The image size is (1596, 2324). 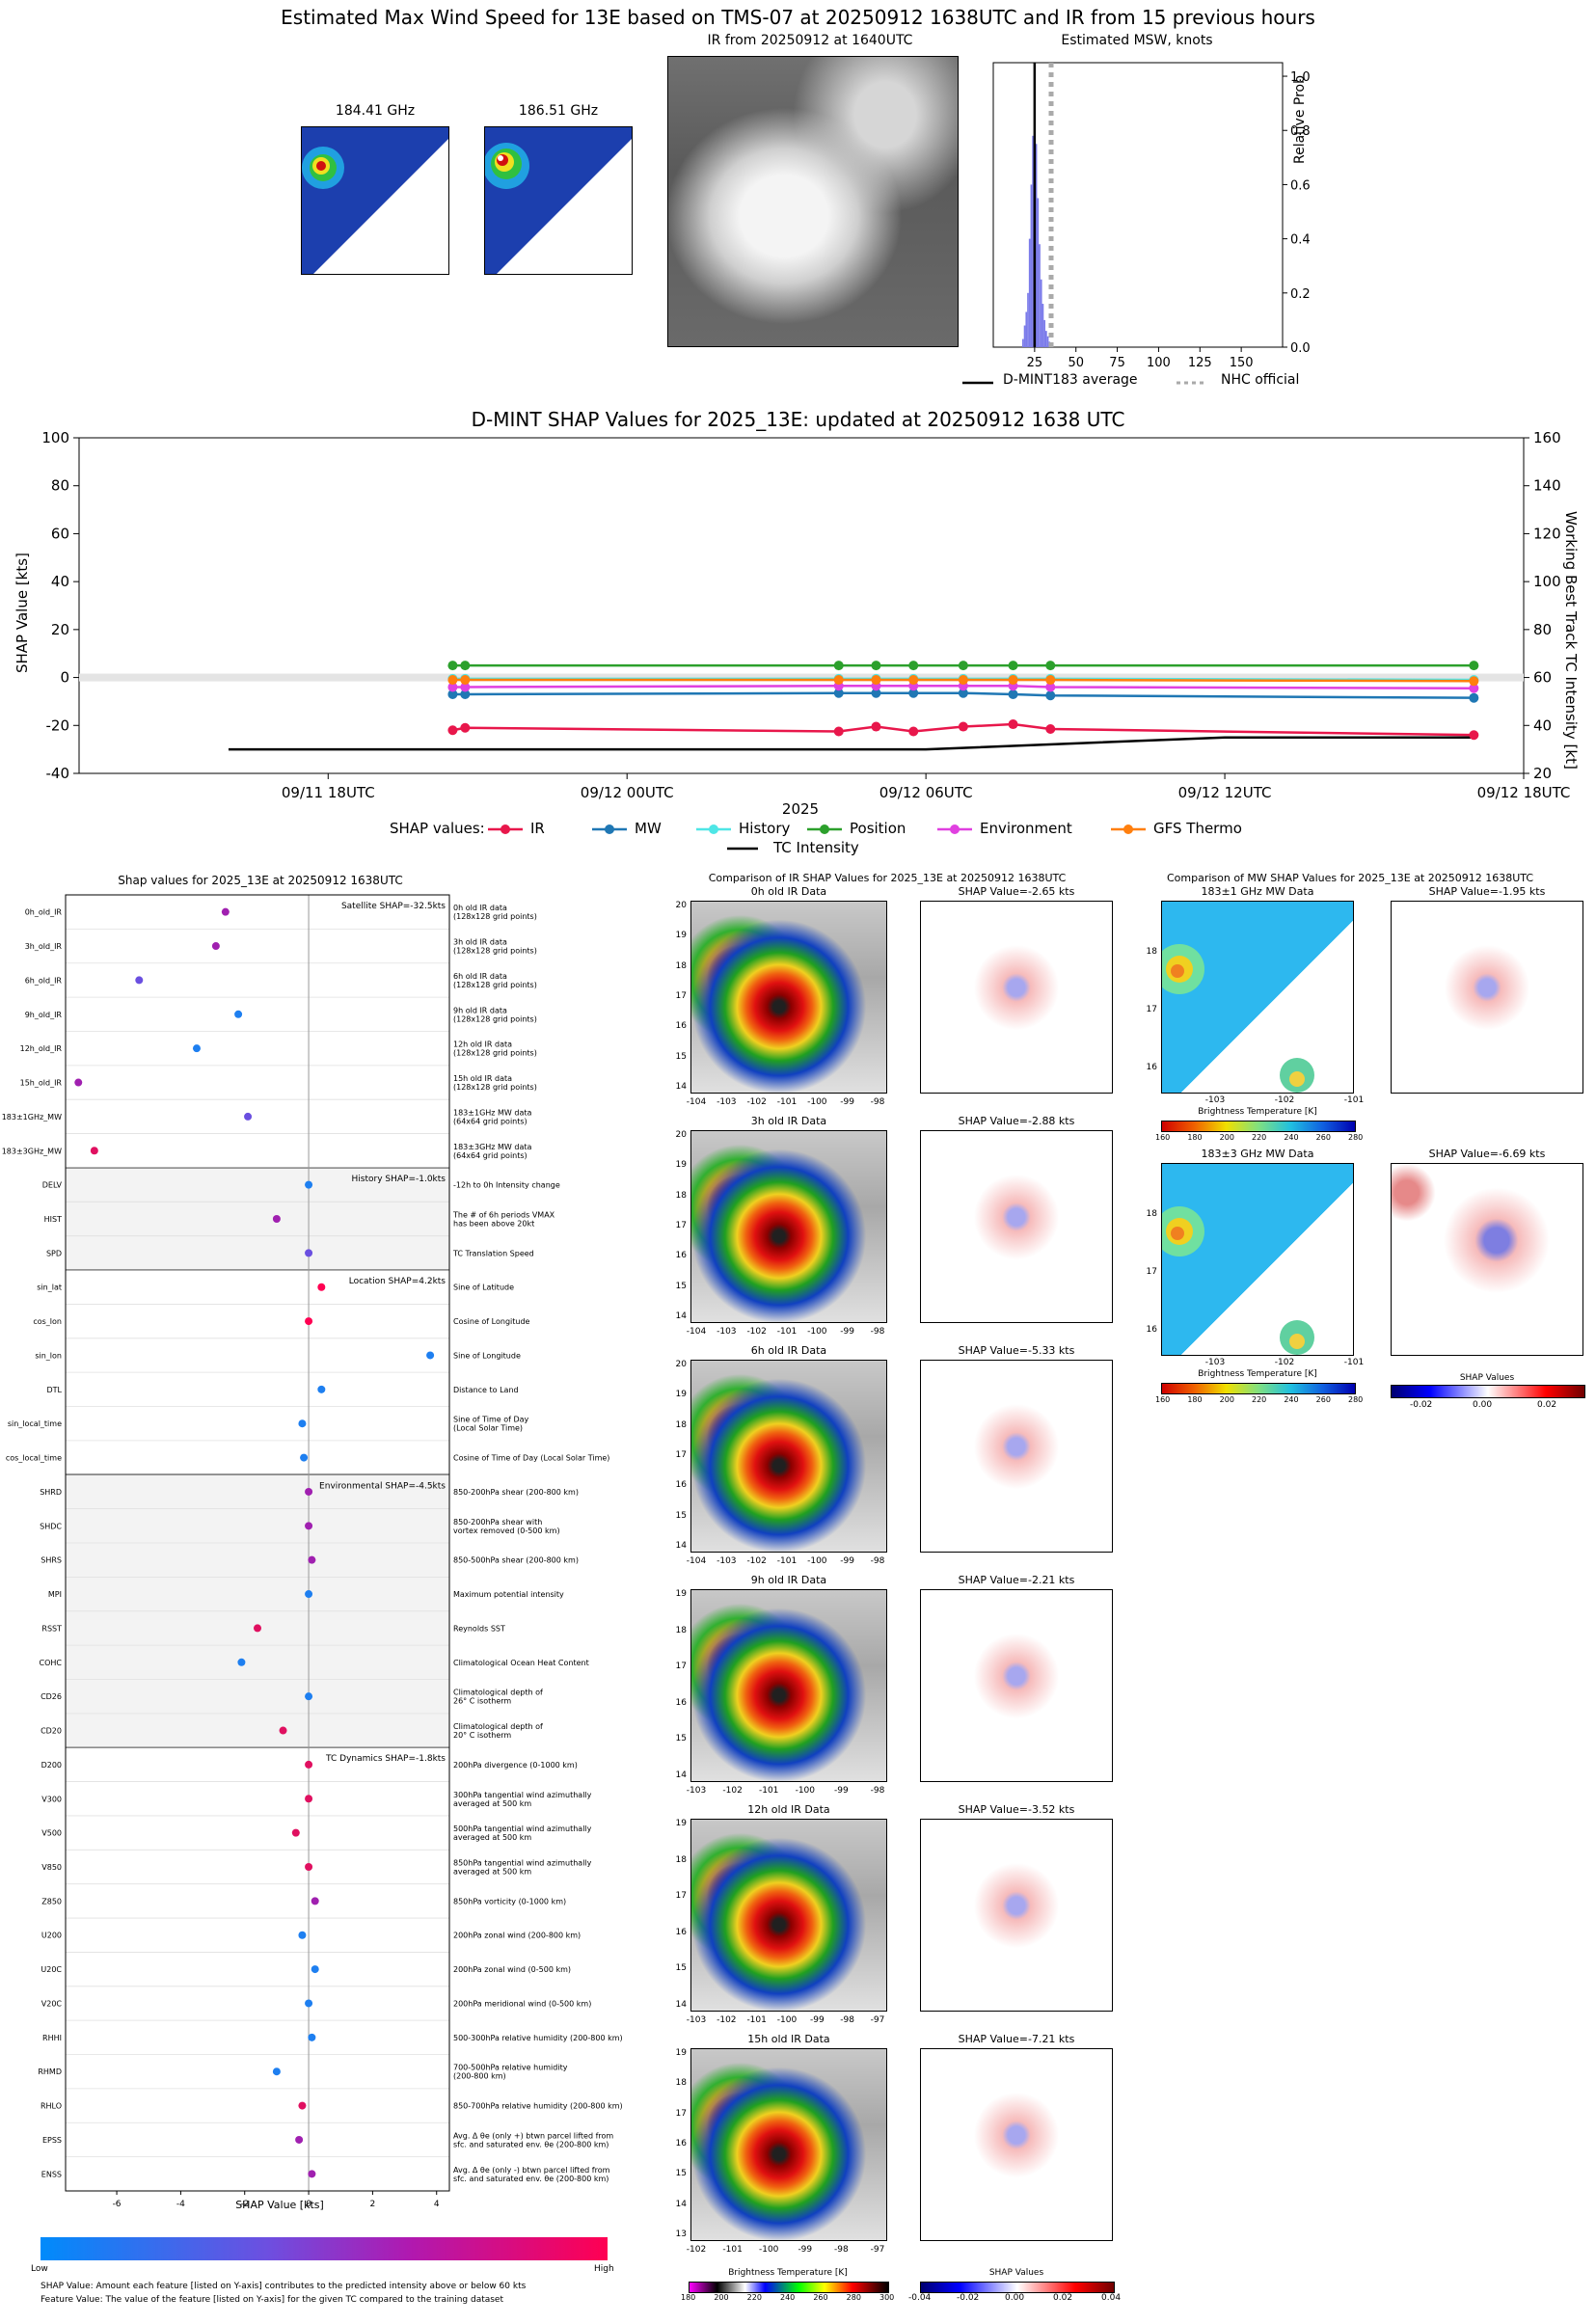 What do you see at coordinates (1225, 793) in the screenshot?
I see `ts-xtick-label: 09/12 12UTC` at bounding box center [1225, 793].